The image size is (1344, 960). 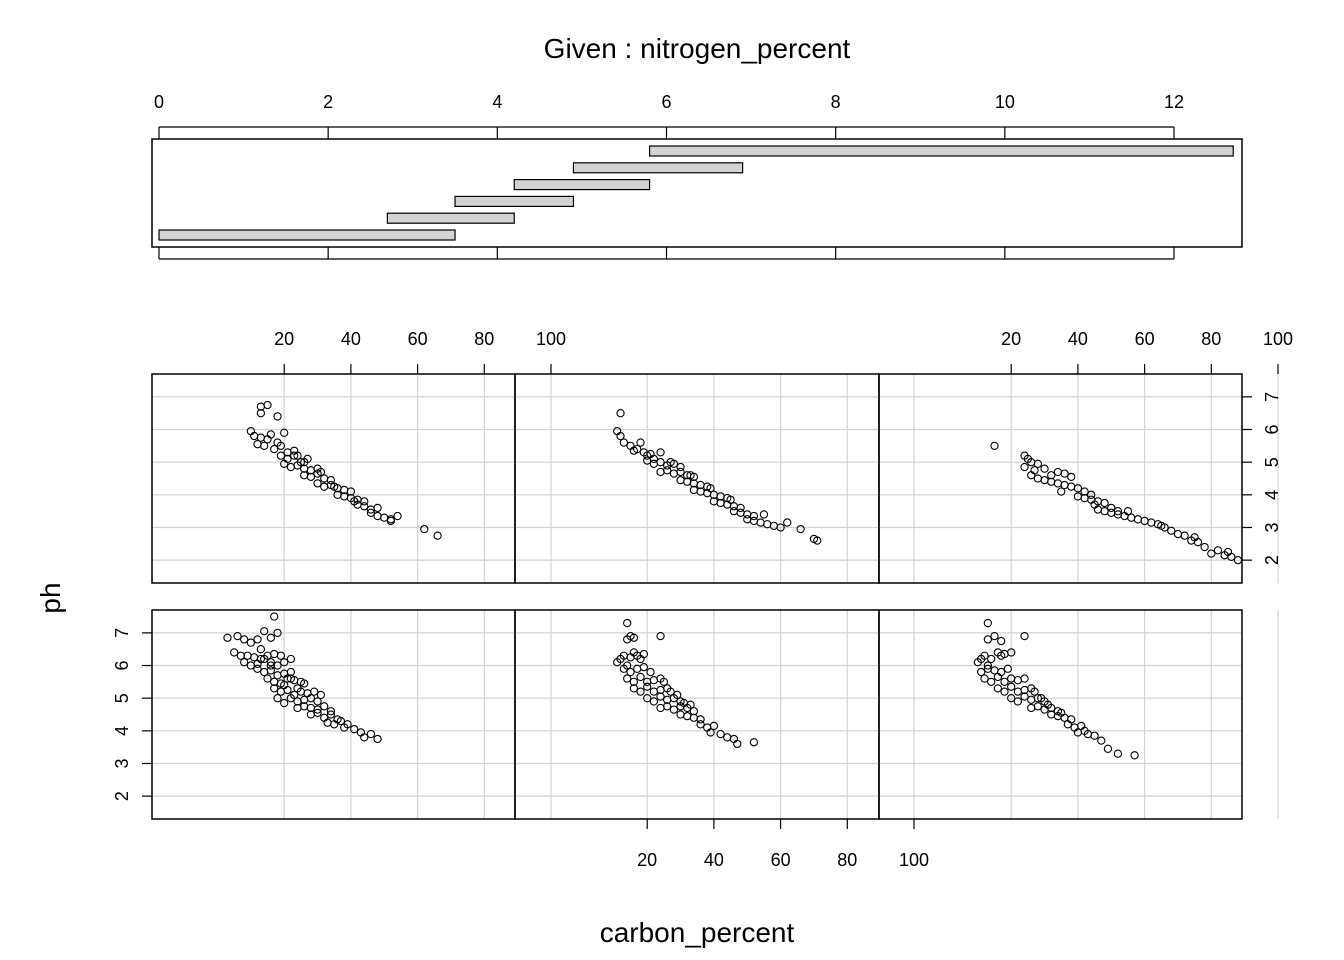 What do you see at coordinates (122, 763) in the screenshot?
I see `y-tick-label: 3` at bounding box center [122, 763].